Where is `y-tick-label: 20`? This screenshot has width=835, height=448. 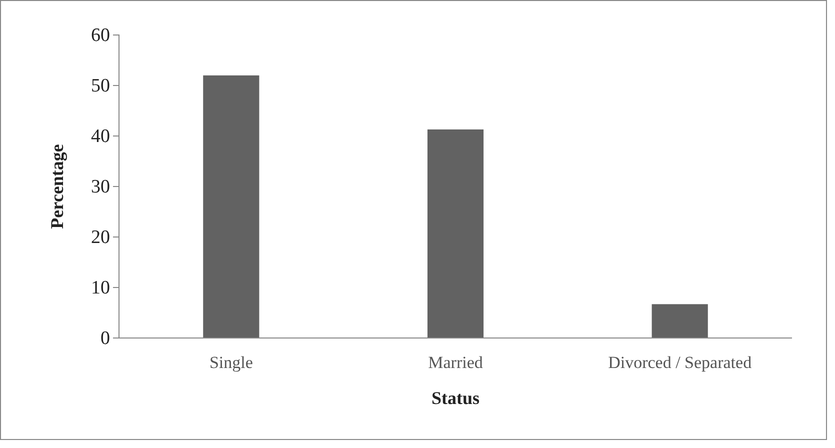 y-tick-label: 20 is located at coordinates (100, 237).